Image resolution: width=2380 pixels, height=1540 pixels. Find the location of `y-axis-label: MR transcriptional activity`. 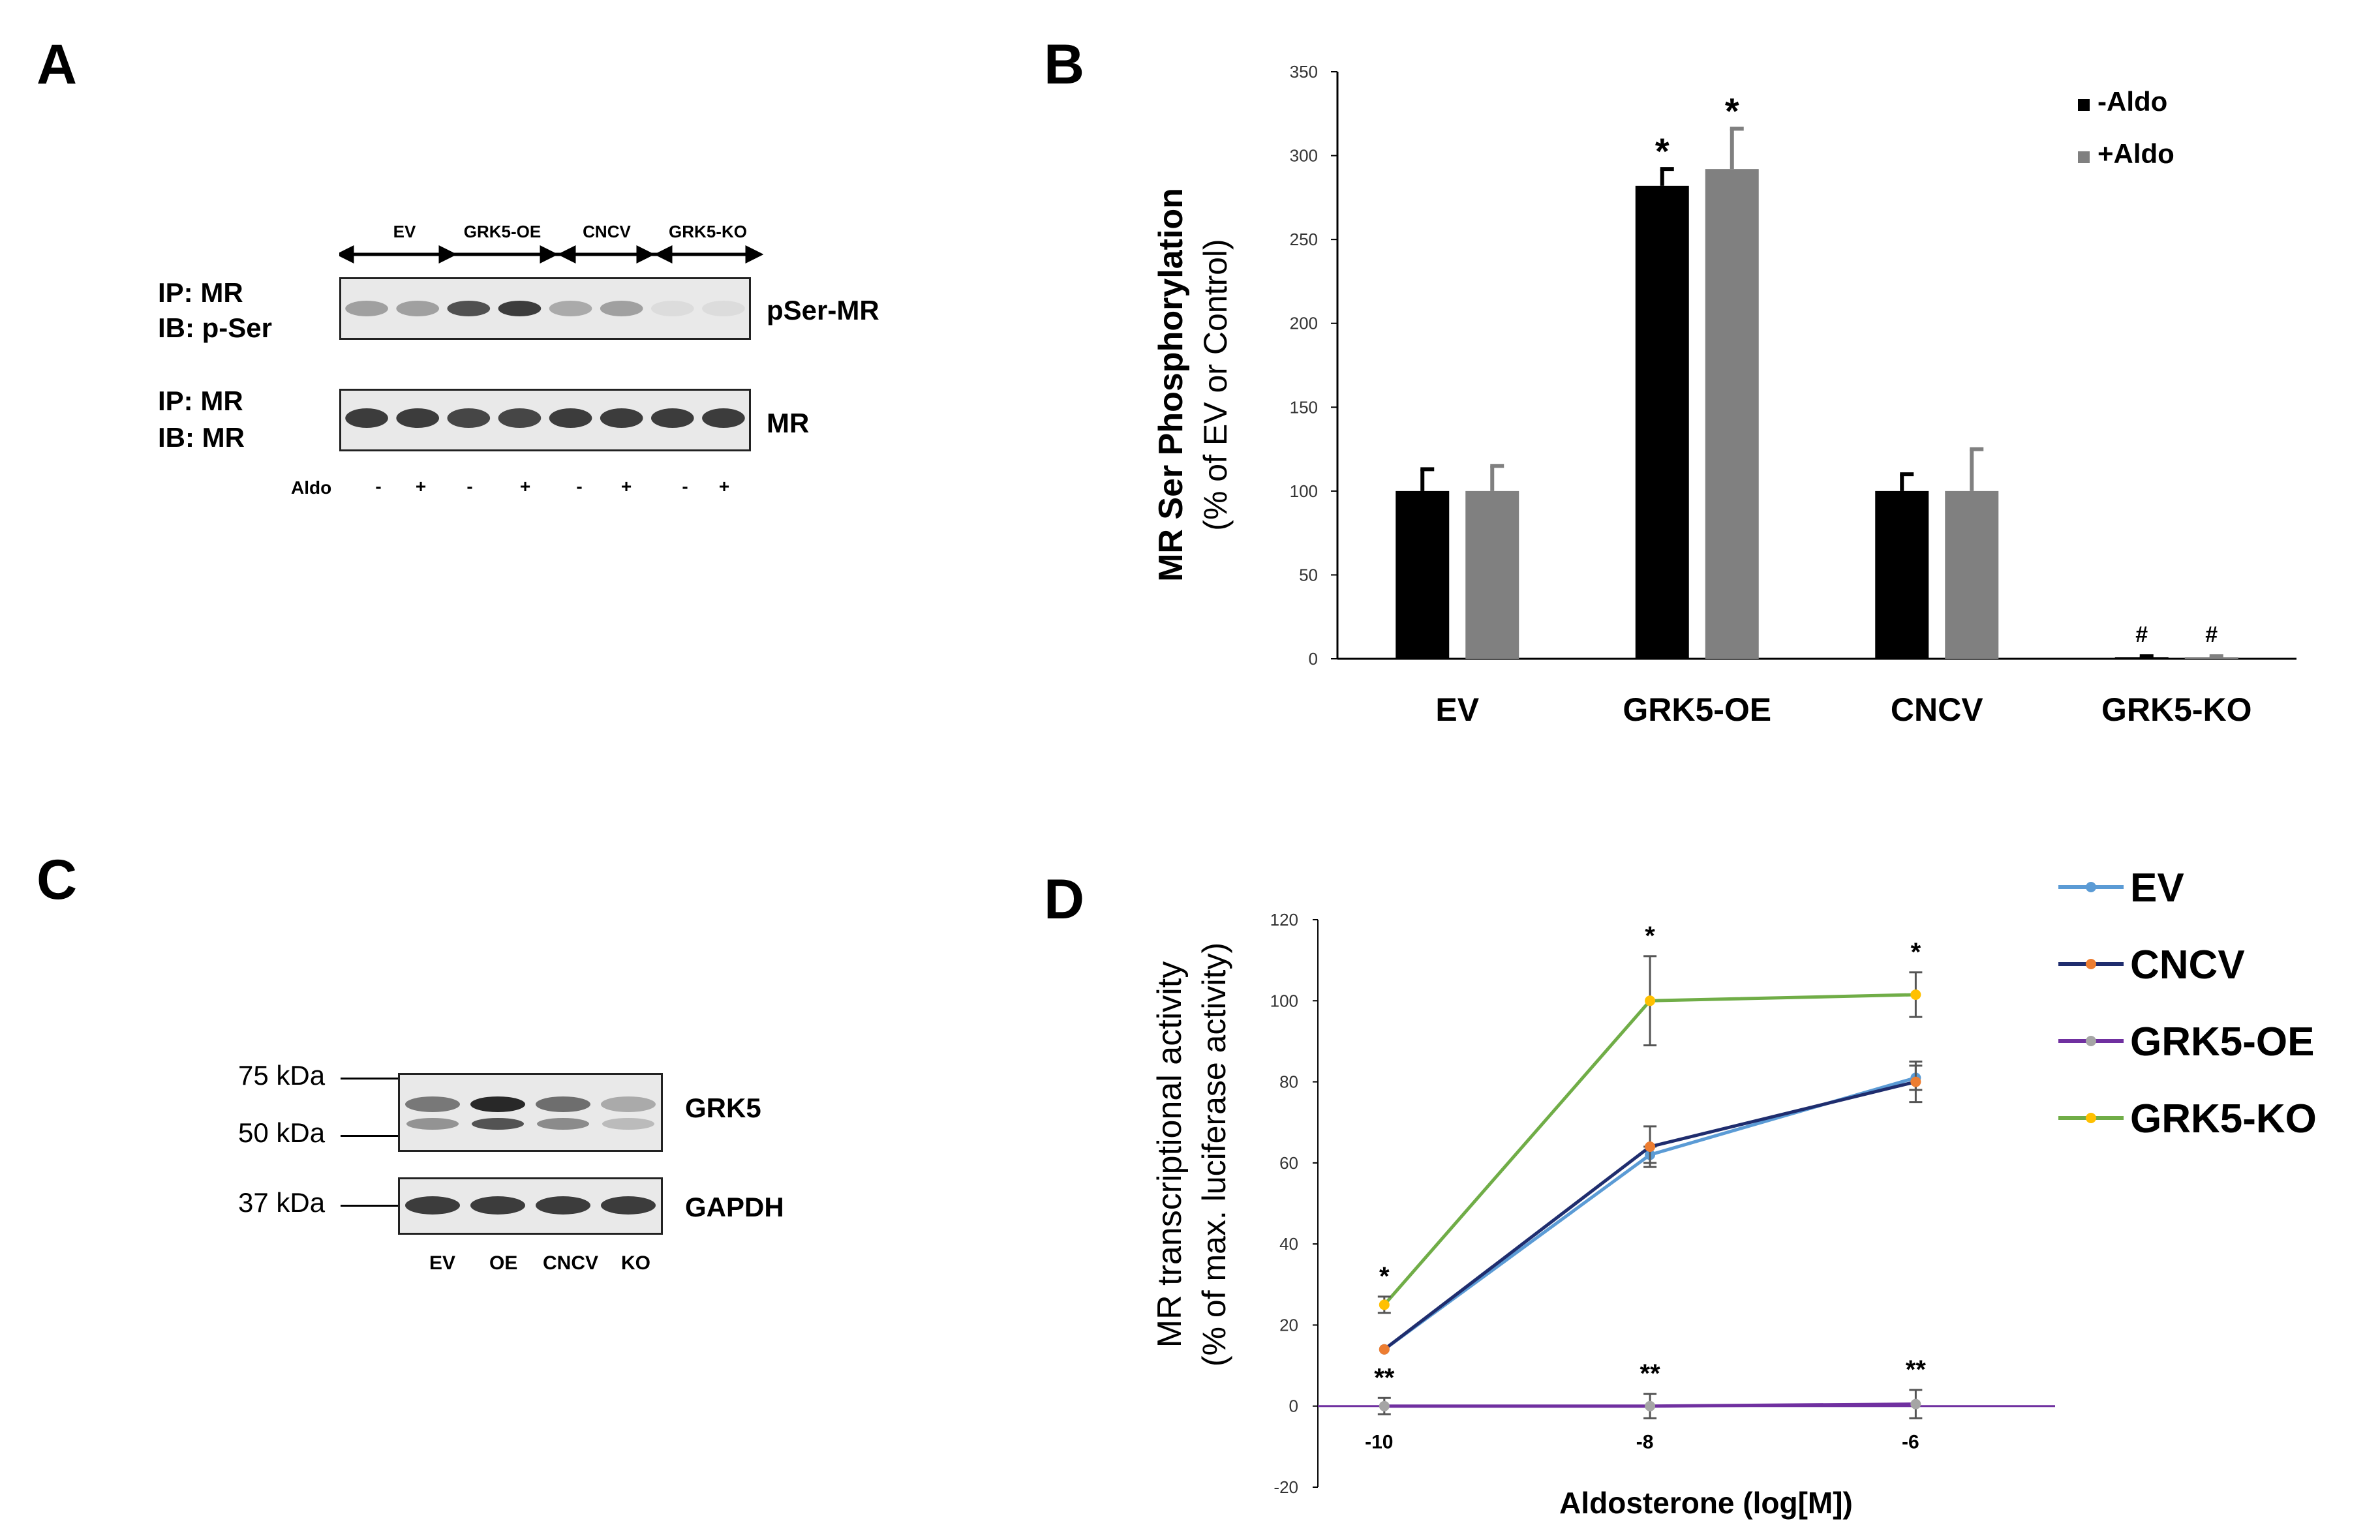

y-axis-label: MR transcriptional activity is located at coordinates (1170, 1154).